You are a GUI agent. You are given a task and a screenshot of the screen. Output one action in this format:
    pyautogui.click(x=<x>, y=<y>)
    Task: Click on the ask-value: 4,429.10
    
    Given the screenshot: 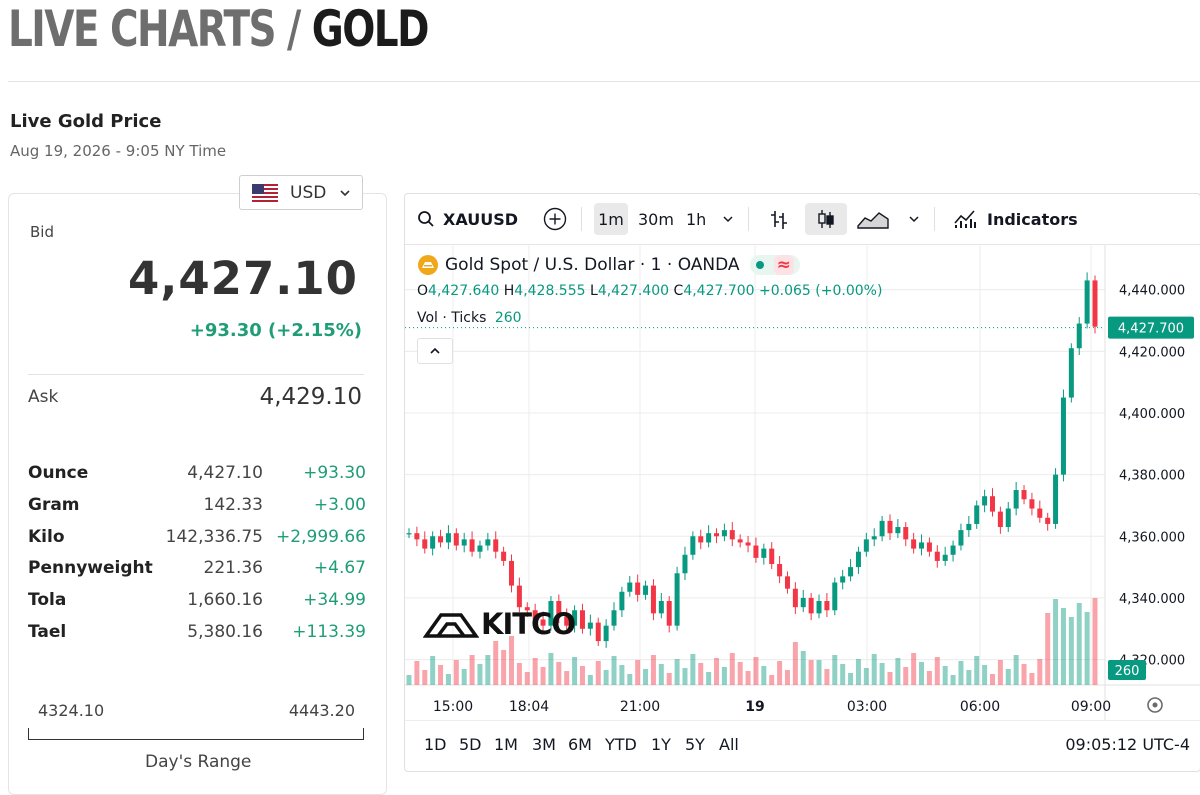 What is the action you would take?
    pyautogui.click(x=310, y=397)
    